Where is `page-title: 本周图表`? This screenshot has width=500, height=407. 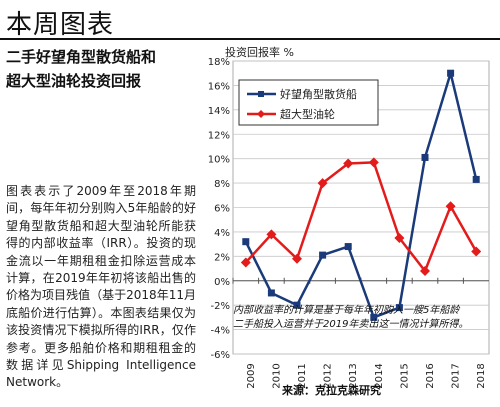
page-title: 本周图表 is located at coordinates (60, 25).